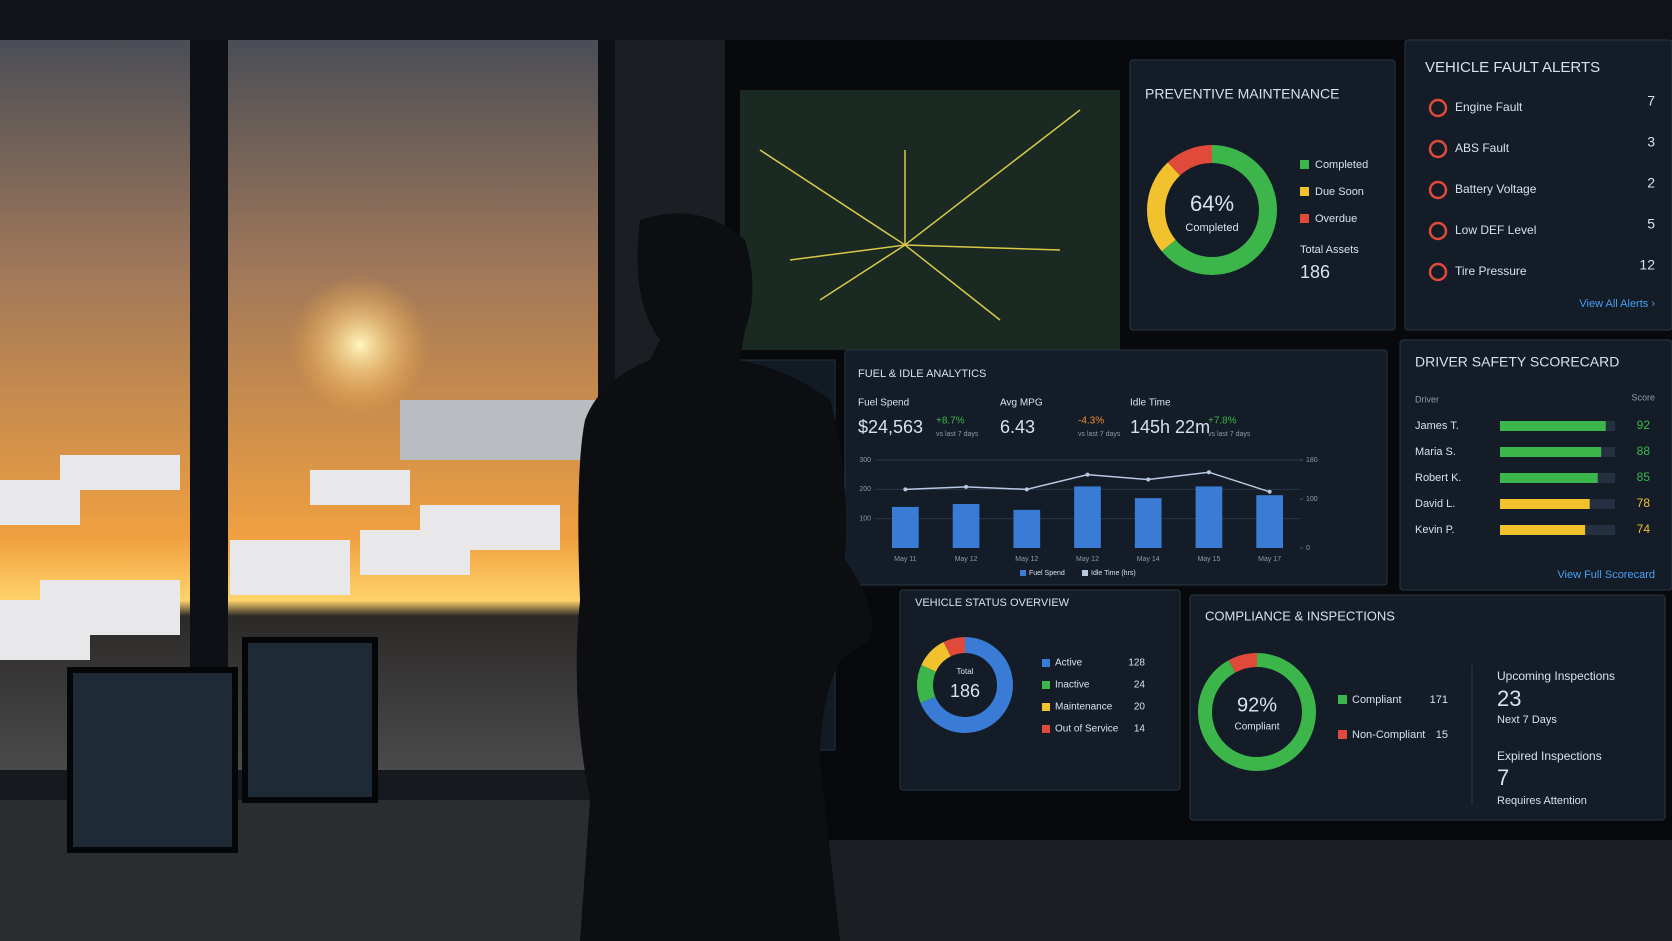 Image resolution: width=1672 pixels, height=941 pixels. I want to click on trucks, so click(305, 530).